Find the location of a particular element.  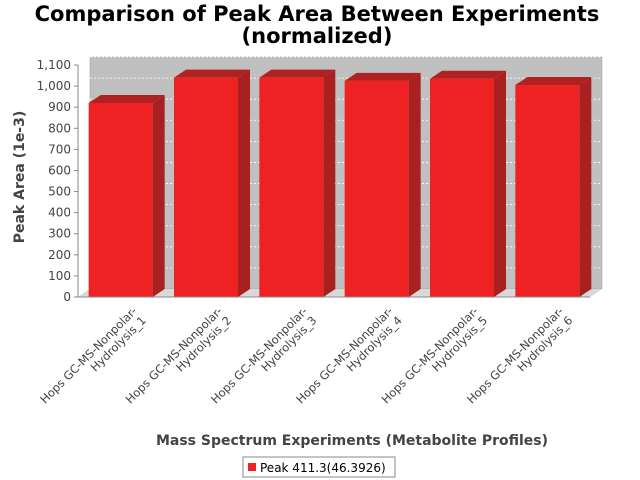

y-tick-label: 1,000 is located at coordinates (54, 86).